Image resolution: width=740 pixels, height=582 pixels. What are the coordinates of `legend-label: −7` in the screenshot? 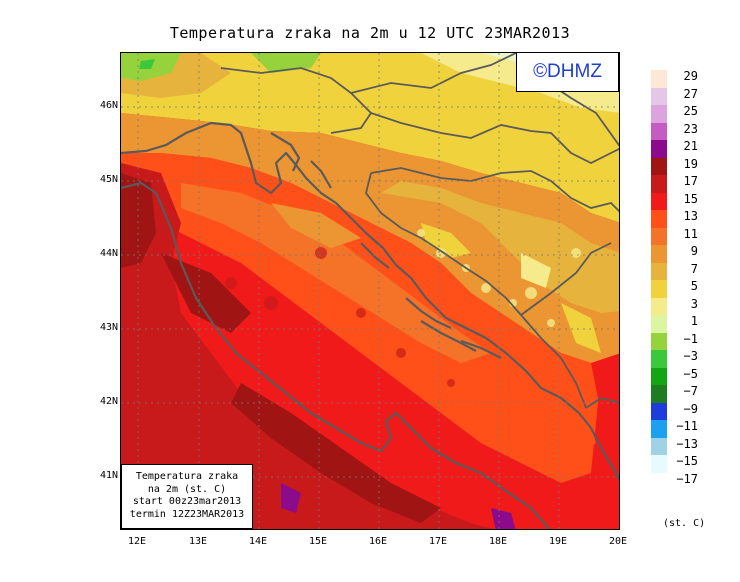 It's located at (690, 391).